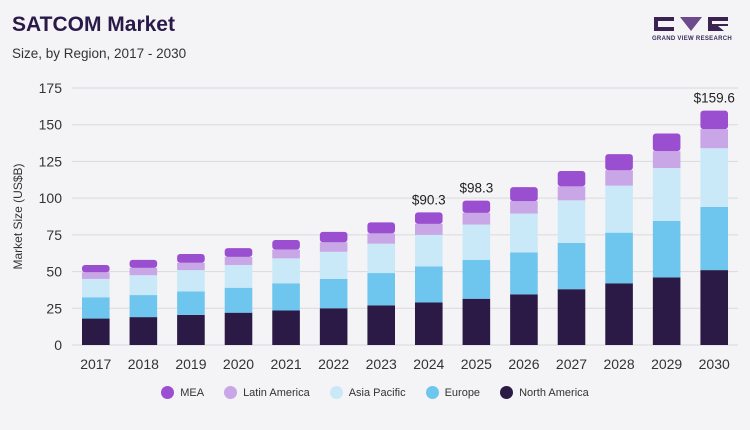  Describe the element at coordinates (476, 364) in the screenshot. I see `x-tick-label: 2025` at that location.